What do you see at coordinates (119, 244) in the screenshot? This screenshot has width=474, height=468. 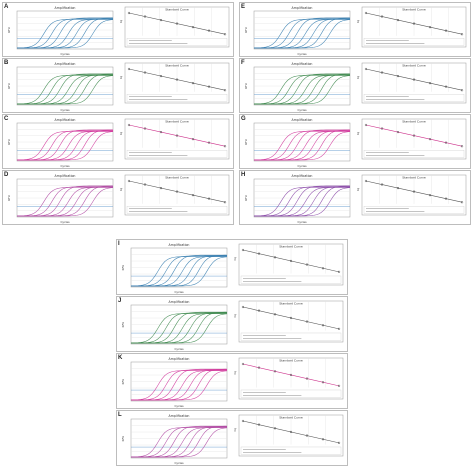 I see `panel-letter-I: I` at bounding box center [119, 244].